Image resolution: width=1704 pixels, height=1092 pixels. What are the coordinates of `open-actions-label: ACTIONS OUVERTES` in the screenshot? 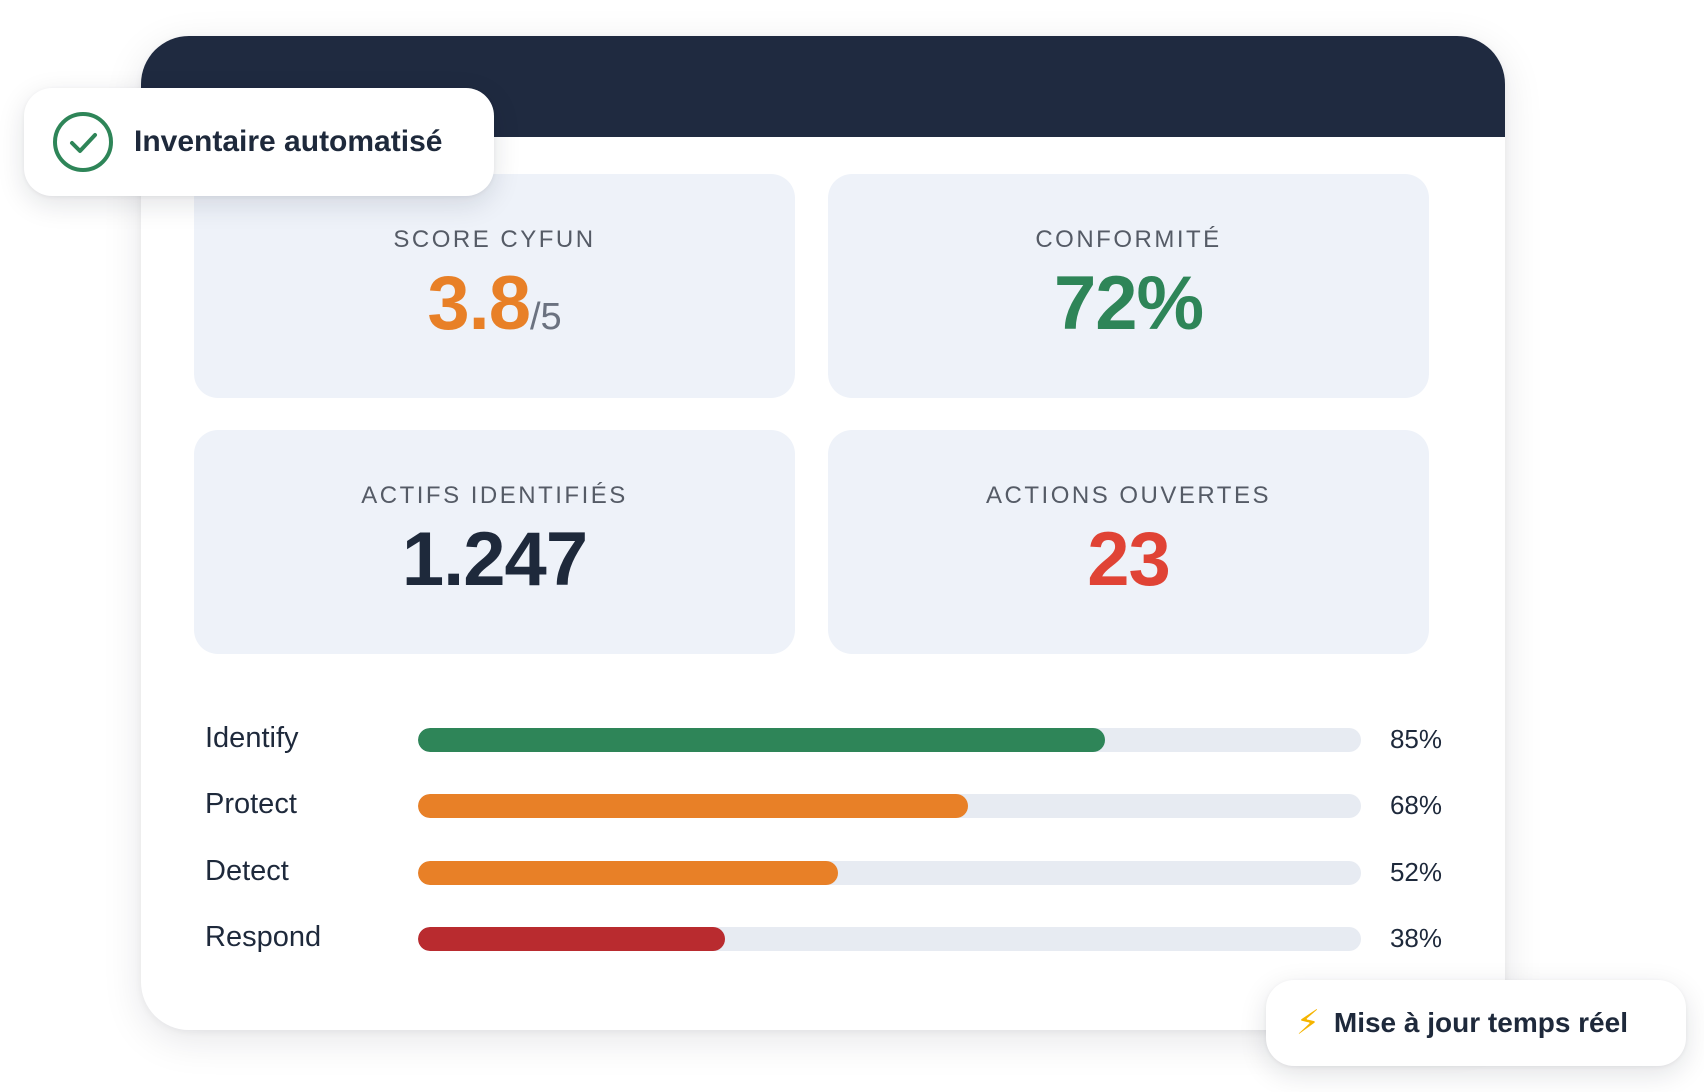 It's located at (1128, 495).